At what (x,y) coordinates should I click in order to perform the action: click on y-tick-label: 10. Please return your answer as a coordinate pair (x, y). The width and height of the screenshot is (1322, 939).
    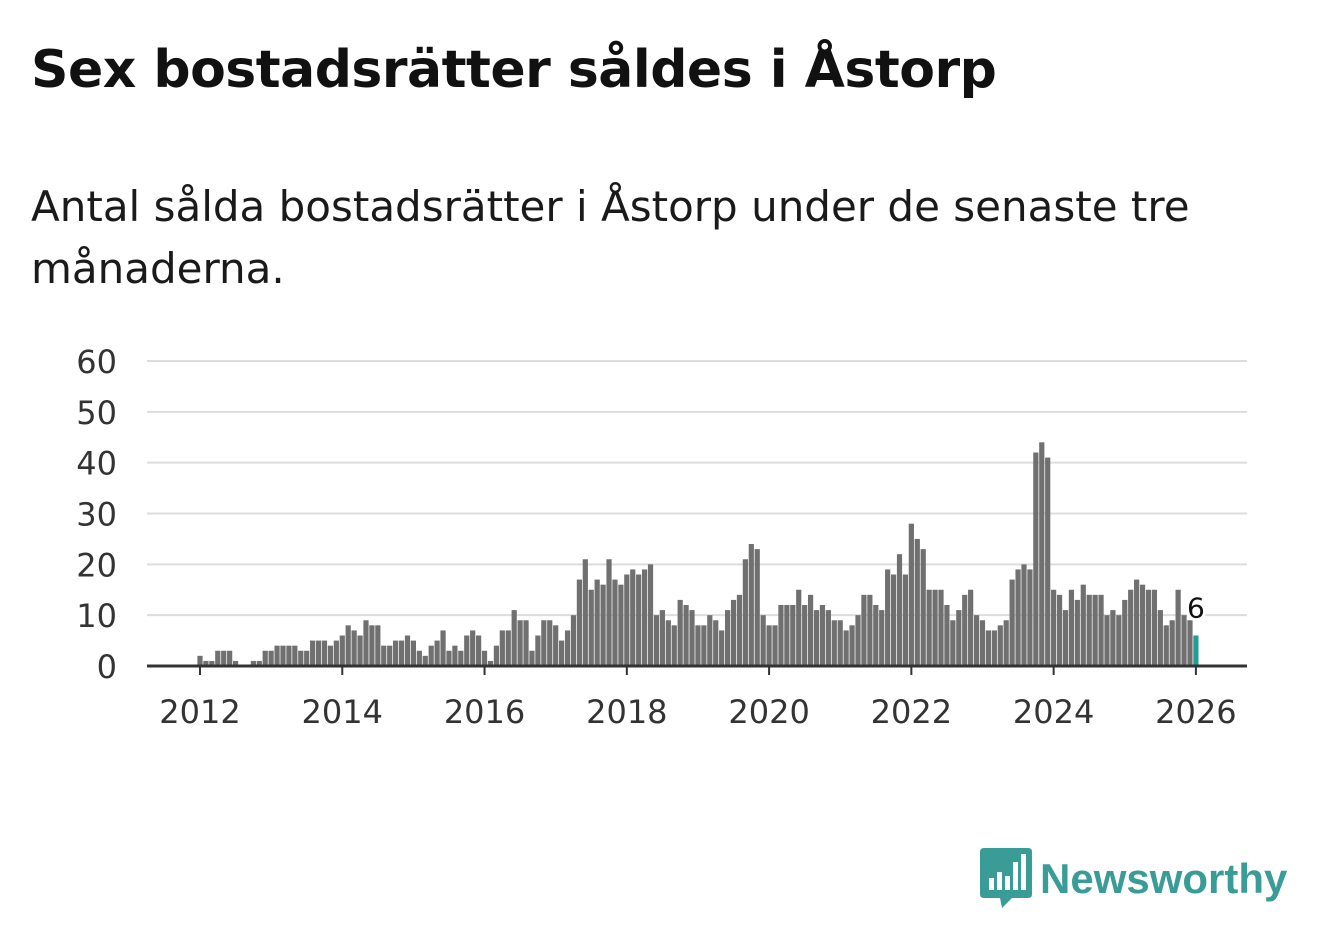
    Looking at the image, I should click on (96, 616).